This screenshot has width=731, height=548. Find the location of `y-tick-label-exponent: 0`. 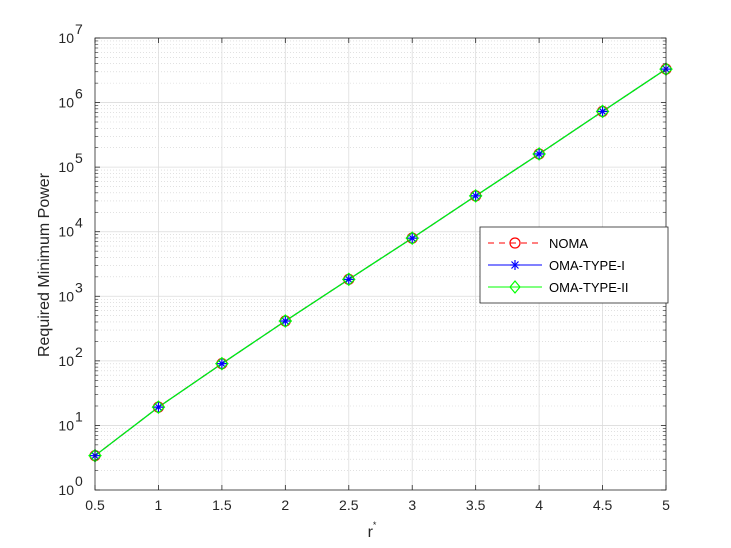

y-tick-label-exponent: 0 is located at coordinates (79, 481).